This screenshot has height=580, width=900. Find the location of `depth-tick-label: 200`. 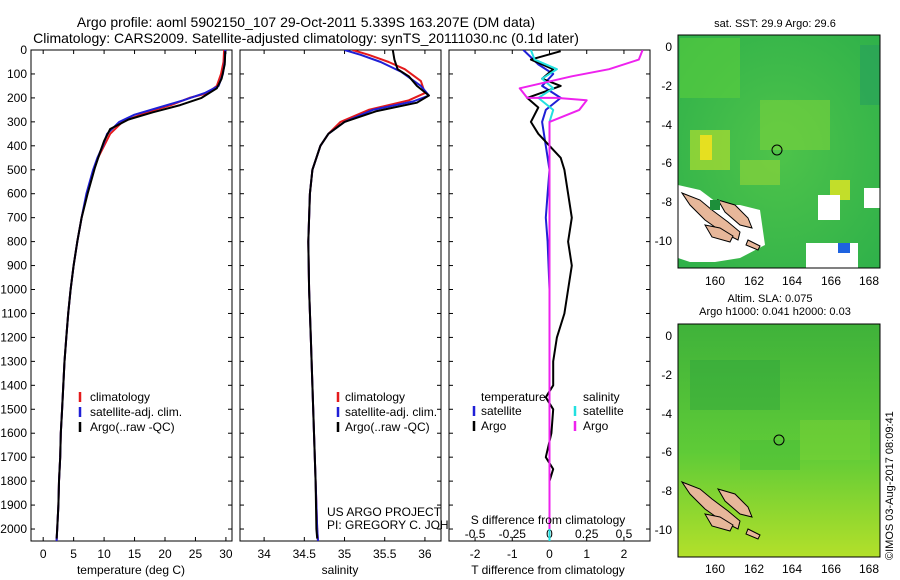

depth-tick-label: 200 is located at coordinates (17, 98).